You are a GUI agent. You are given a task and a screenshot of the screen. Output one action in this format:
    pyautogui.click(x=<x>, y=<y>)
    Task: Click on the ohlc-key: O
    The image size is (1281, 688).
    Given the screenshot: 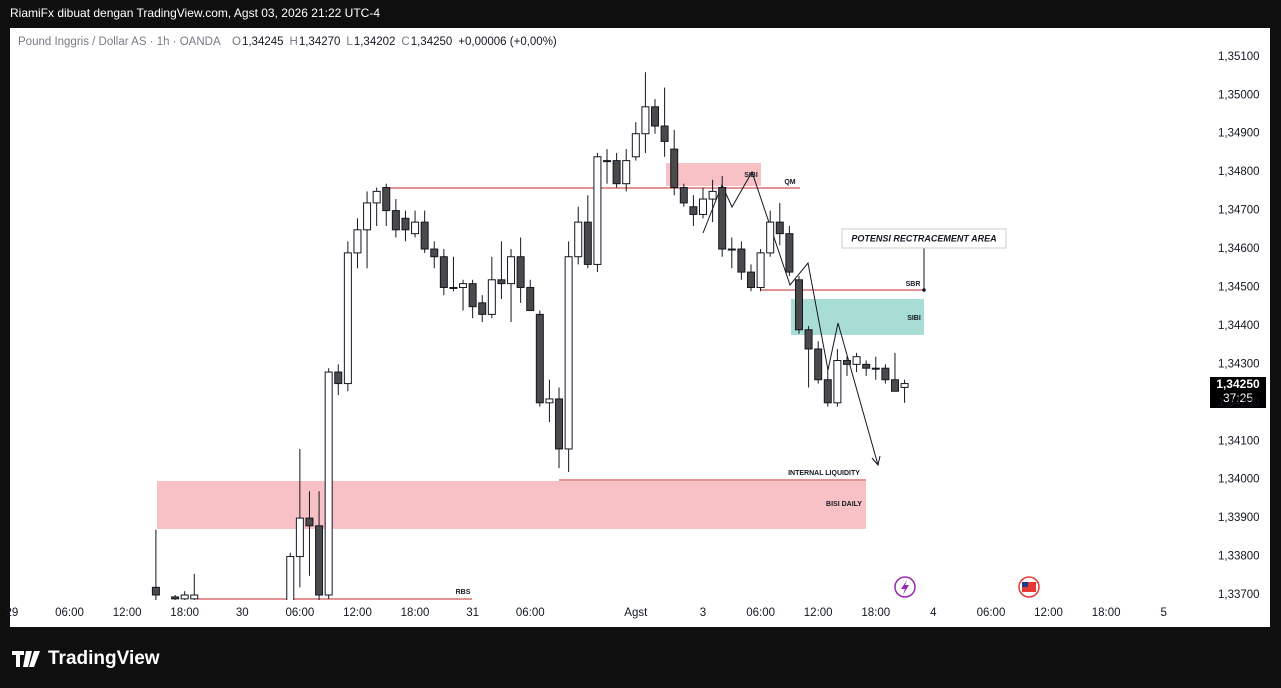 What is the action you would take?
    pyautogui.click(x=236, y=42)
    